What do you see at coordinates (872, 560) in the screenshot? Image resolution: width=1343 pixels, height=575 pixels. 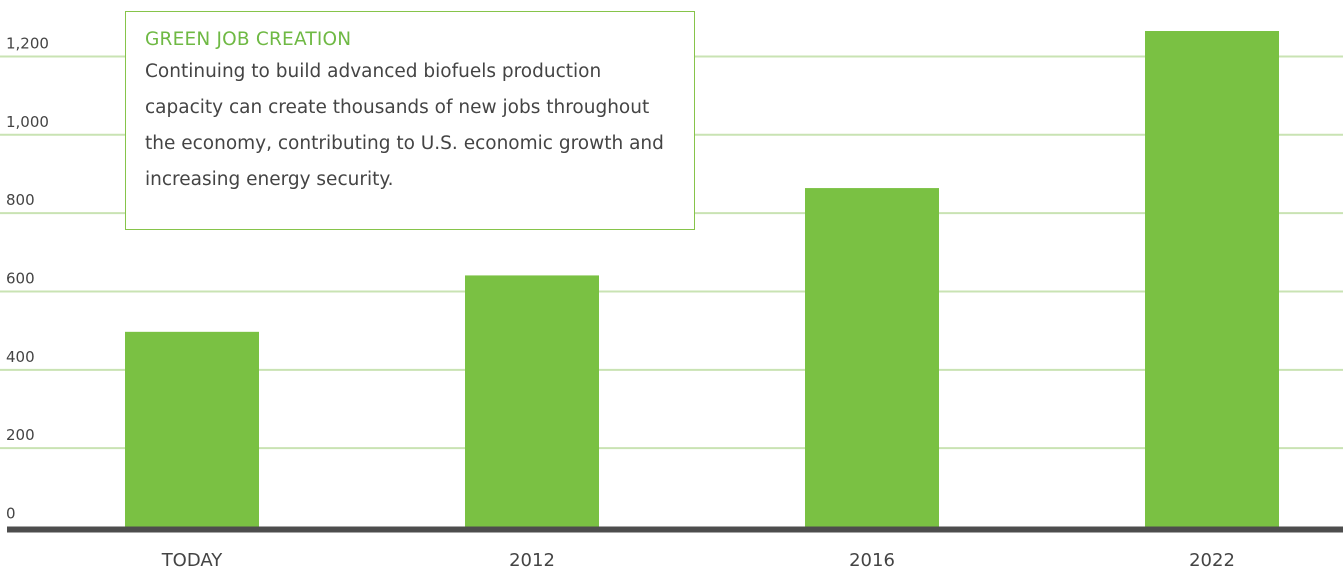 I see `x-tick-label: 2016` at bounding box center [872, 560].